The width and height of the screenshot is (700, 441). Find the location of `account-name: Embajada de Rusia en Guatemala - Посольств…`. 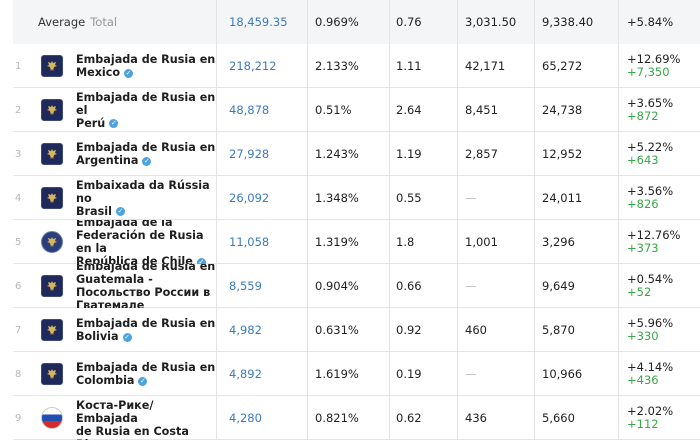

account-name: Embajada de Rusia en Guatemala - Посольств… is located at coordinates (146, 286).